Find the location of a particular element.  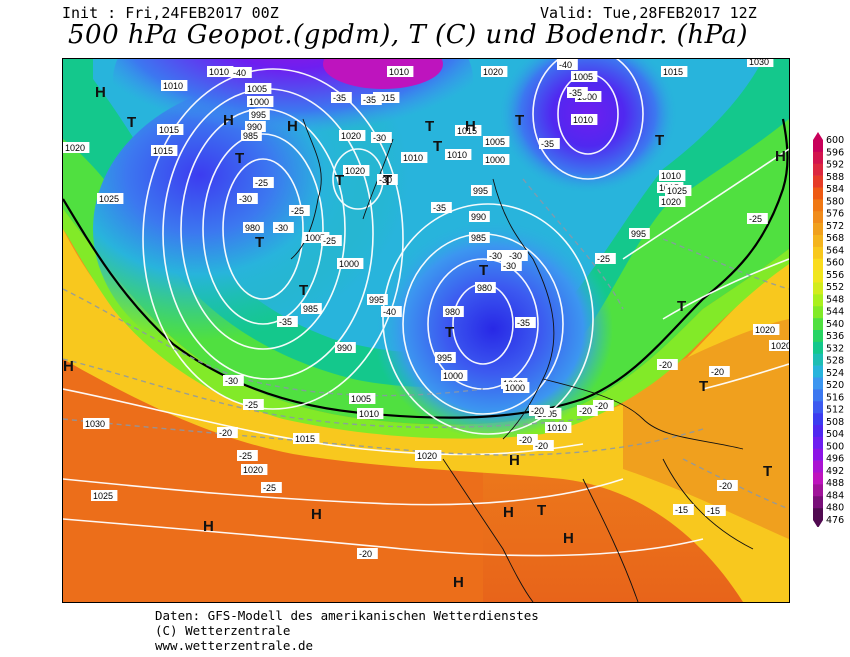

isobar-label: 990 is located at coordinates (344, 348).